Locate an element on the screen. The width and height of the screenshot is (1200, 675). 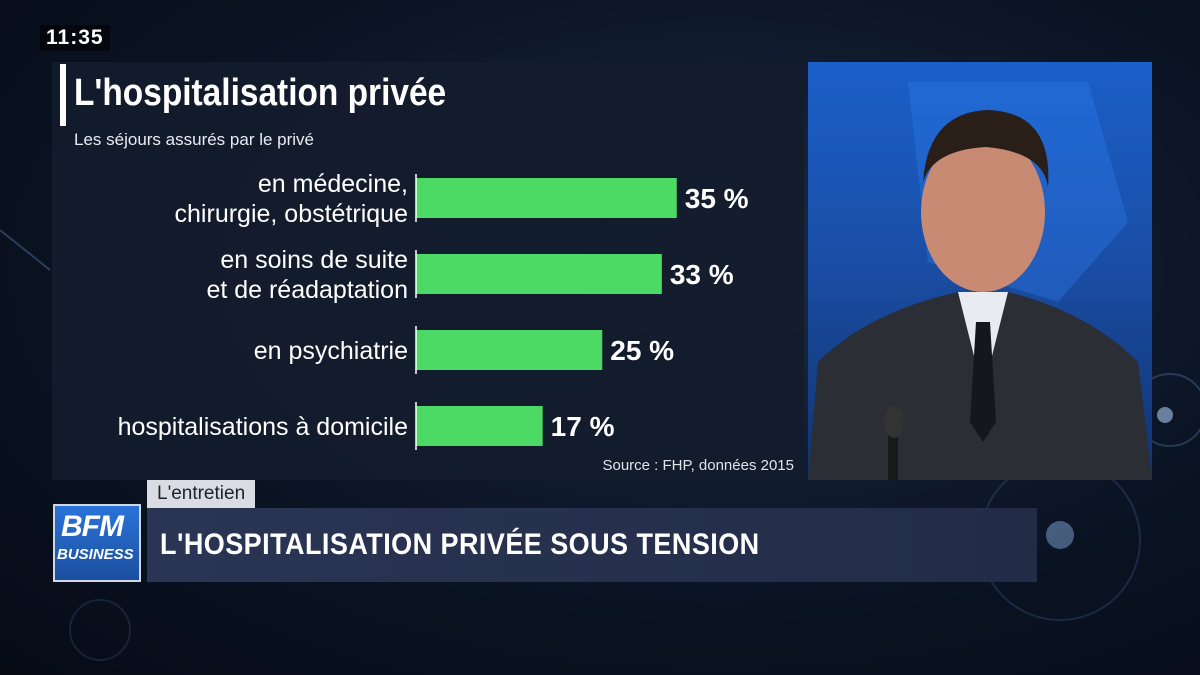
clock: 11:35 is located at coordinates (75, 38).